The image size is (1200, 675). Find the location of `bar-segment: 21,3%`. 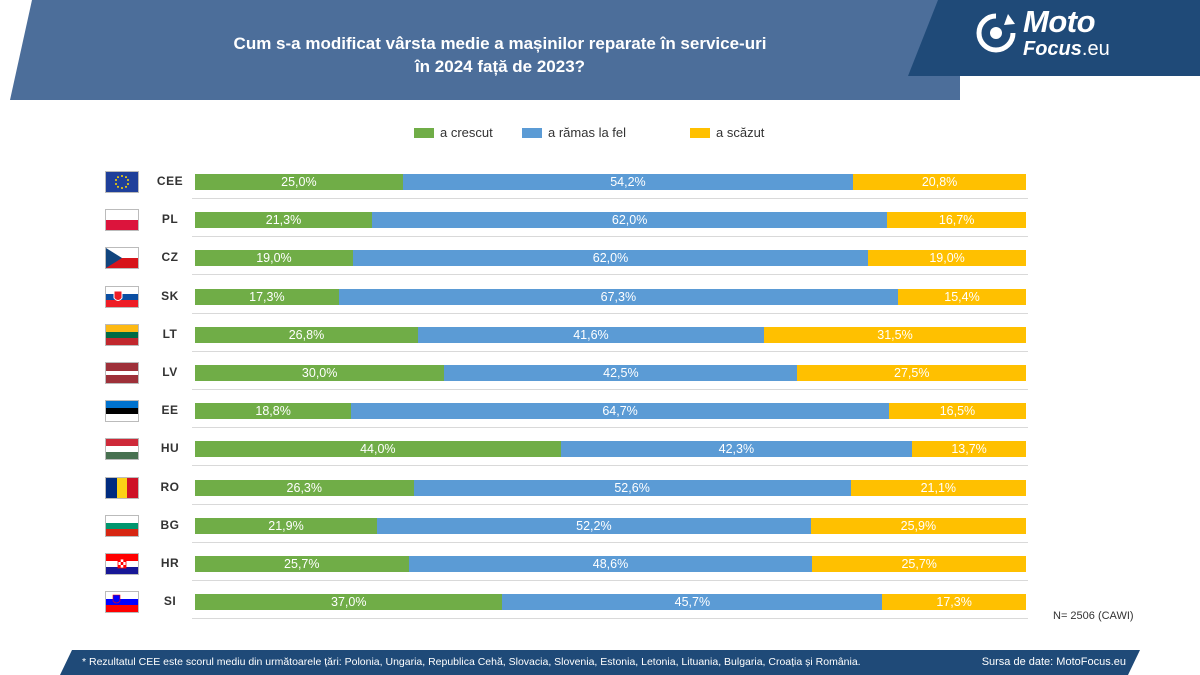

bar-segment: 21,3% is located at coordinates (283, 220).